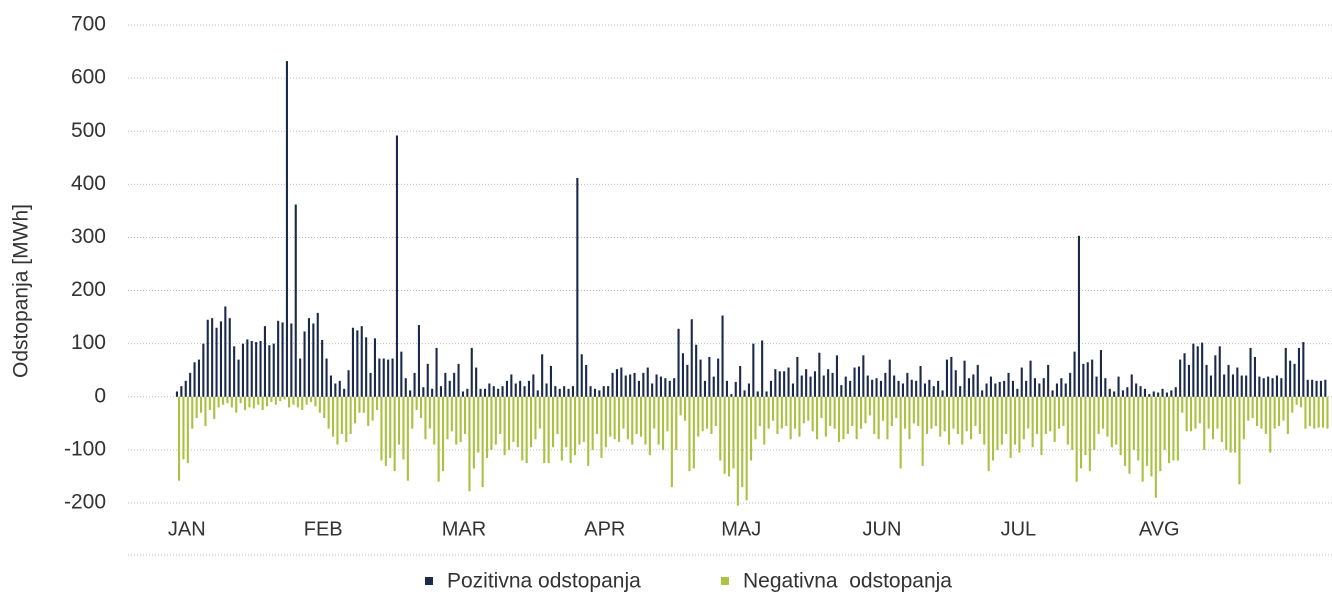  I want to click on y-tick-label: 0, so click(100, 395).